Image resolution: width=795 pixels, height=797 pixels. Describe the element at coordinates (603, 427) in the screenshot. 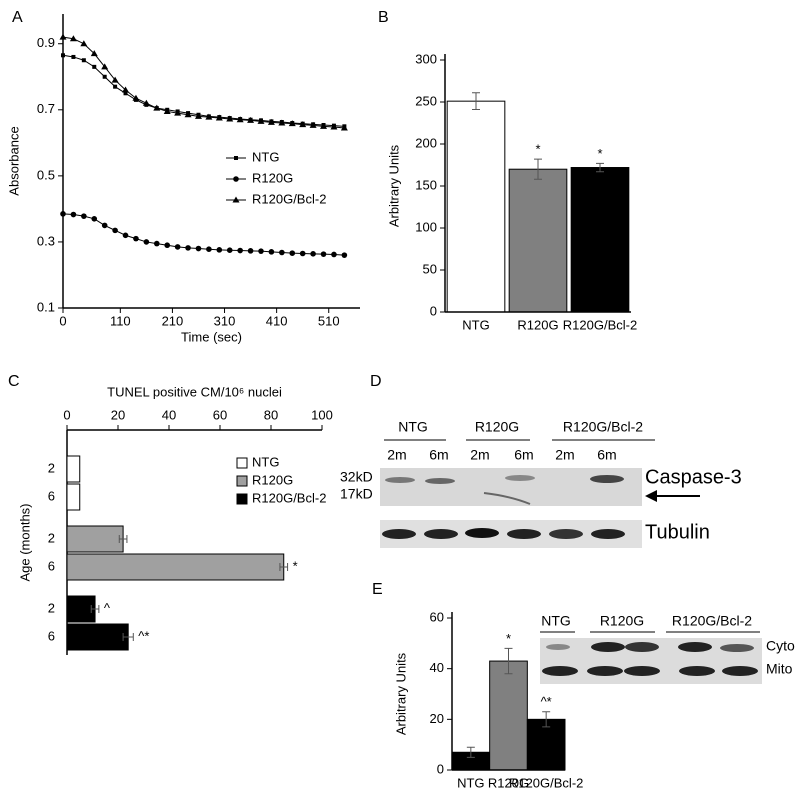

I see `blot-group: R120G/Bcl-2` at that location.